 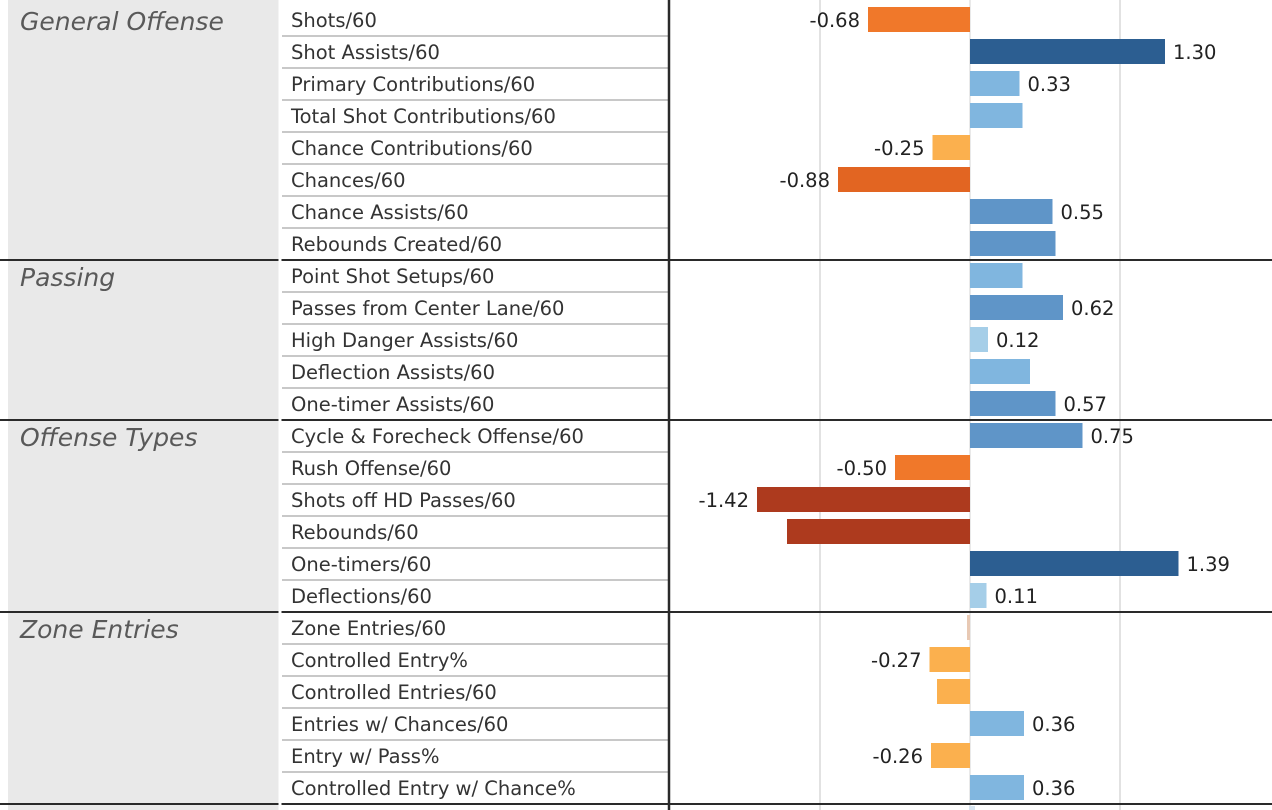 I want to click on metric-label: Primary Contributions/60, so click(x=413, y=84).